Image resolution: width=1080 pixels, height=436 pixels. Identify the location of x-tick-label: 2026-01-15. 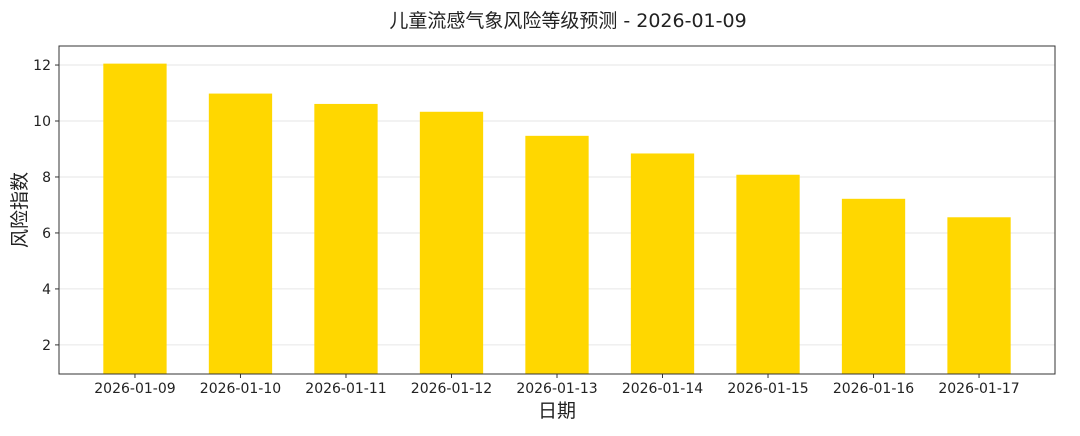
(767, 389).